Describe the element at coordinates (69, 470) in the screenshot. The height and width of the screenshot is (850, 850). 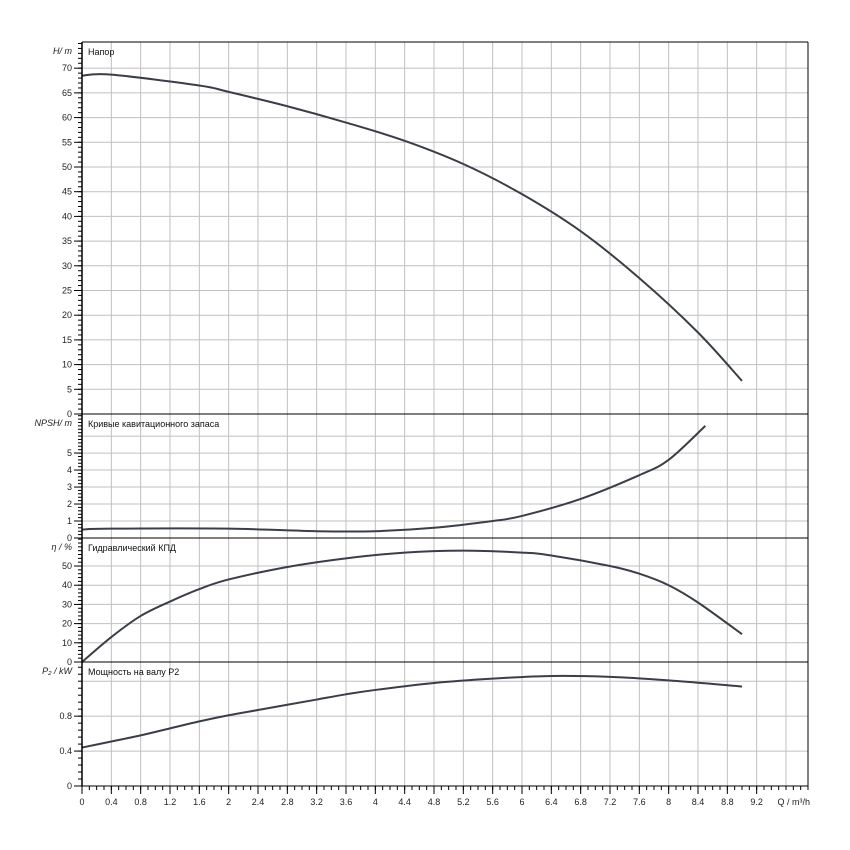
I see `y-tick-label: 4` at that location.